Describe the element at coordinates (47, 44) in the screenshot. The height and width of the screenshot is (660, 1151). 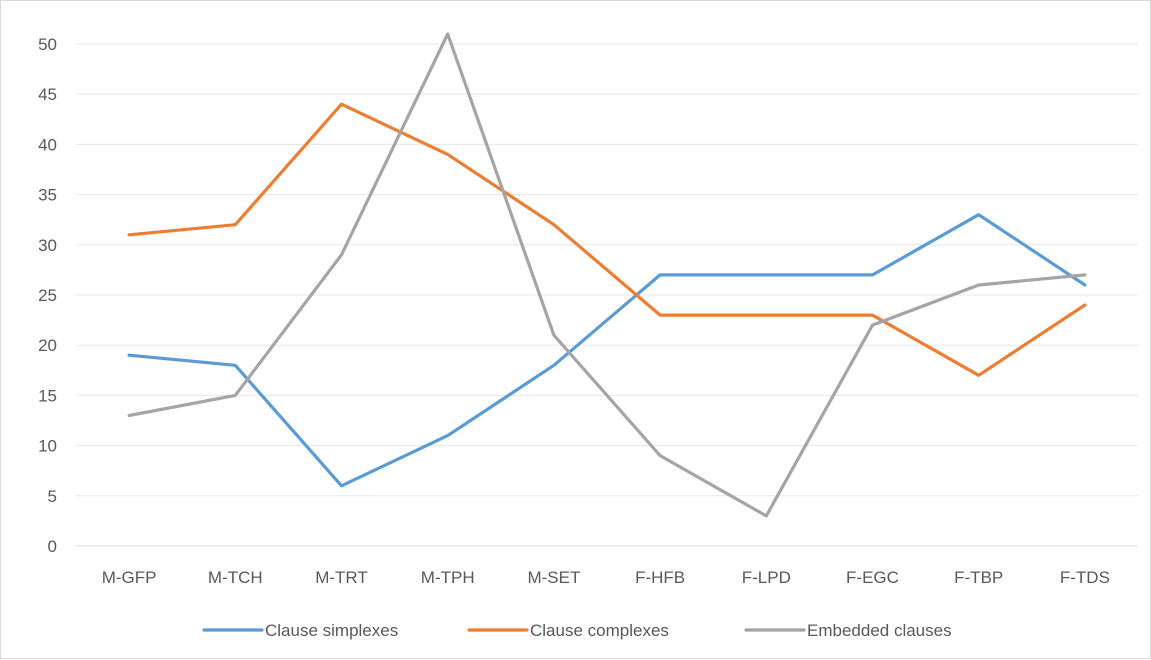
I see `y-tick-label: 50` at that location.